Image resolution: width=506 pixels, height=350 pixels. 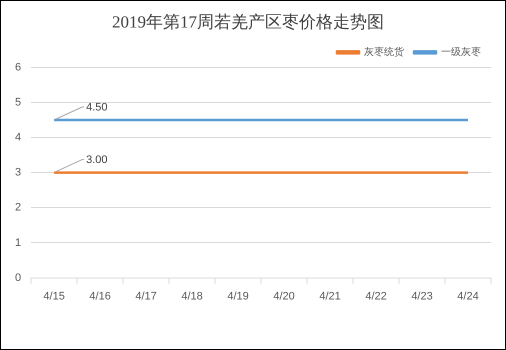 I want to click on y-tick-label: 3, so click(x=18, y=172).